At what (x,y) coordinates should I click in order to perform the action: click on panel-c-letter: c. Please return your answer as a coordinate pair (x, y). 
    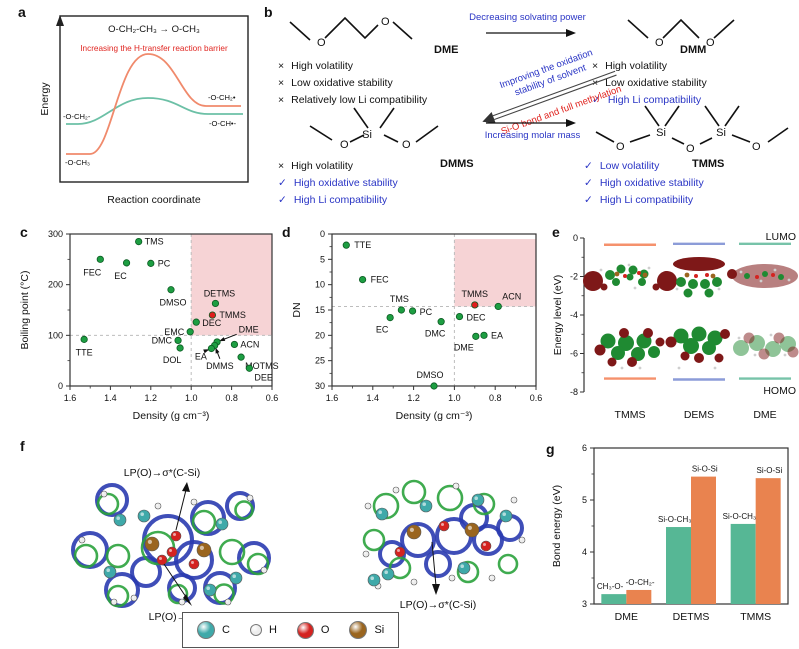
    Looking at the image, I should click on (24, 232).